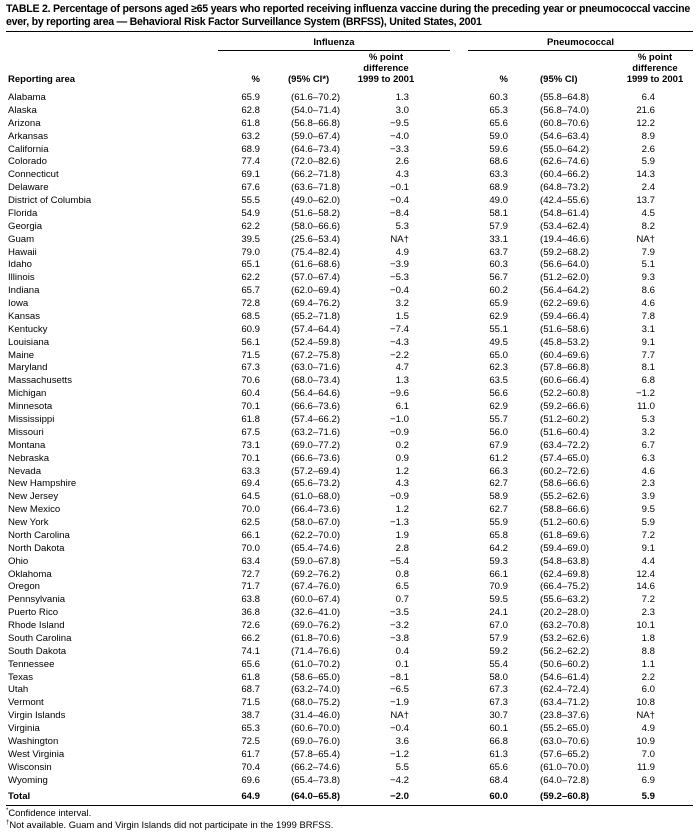  What do you see at coordinates (316, 458) in the screenshot?
I see `cell-flu-ci: (66.6–73.6)` at bounding box center [316, 458].